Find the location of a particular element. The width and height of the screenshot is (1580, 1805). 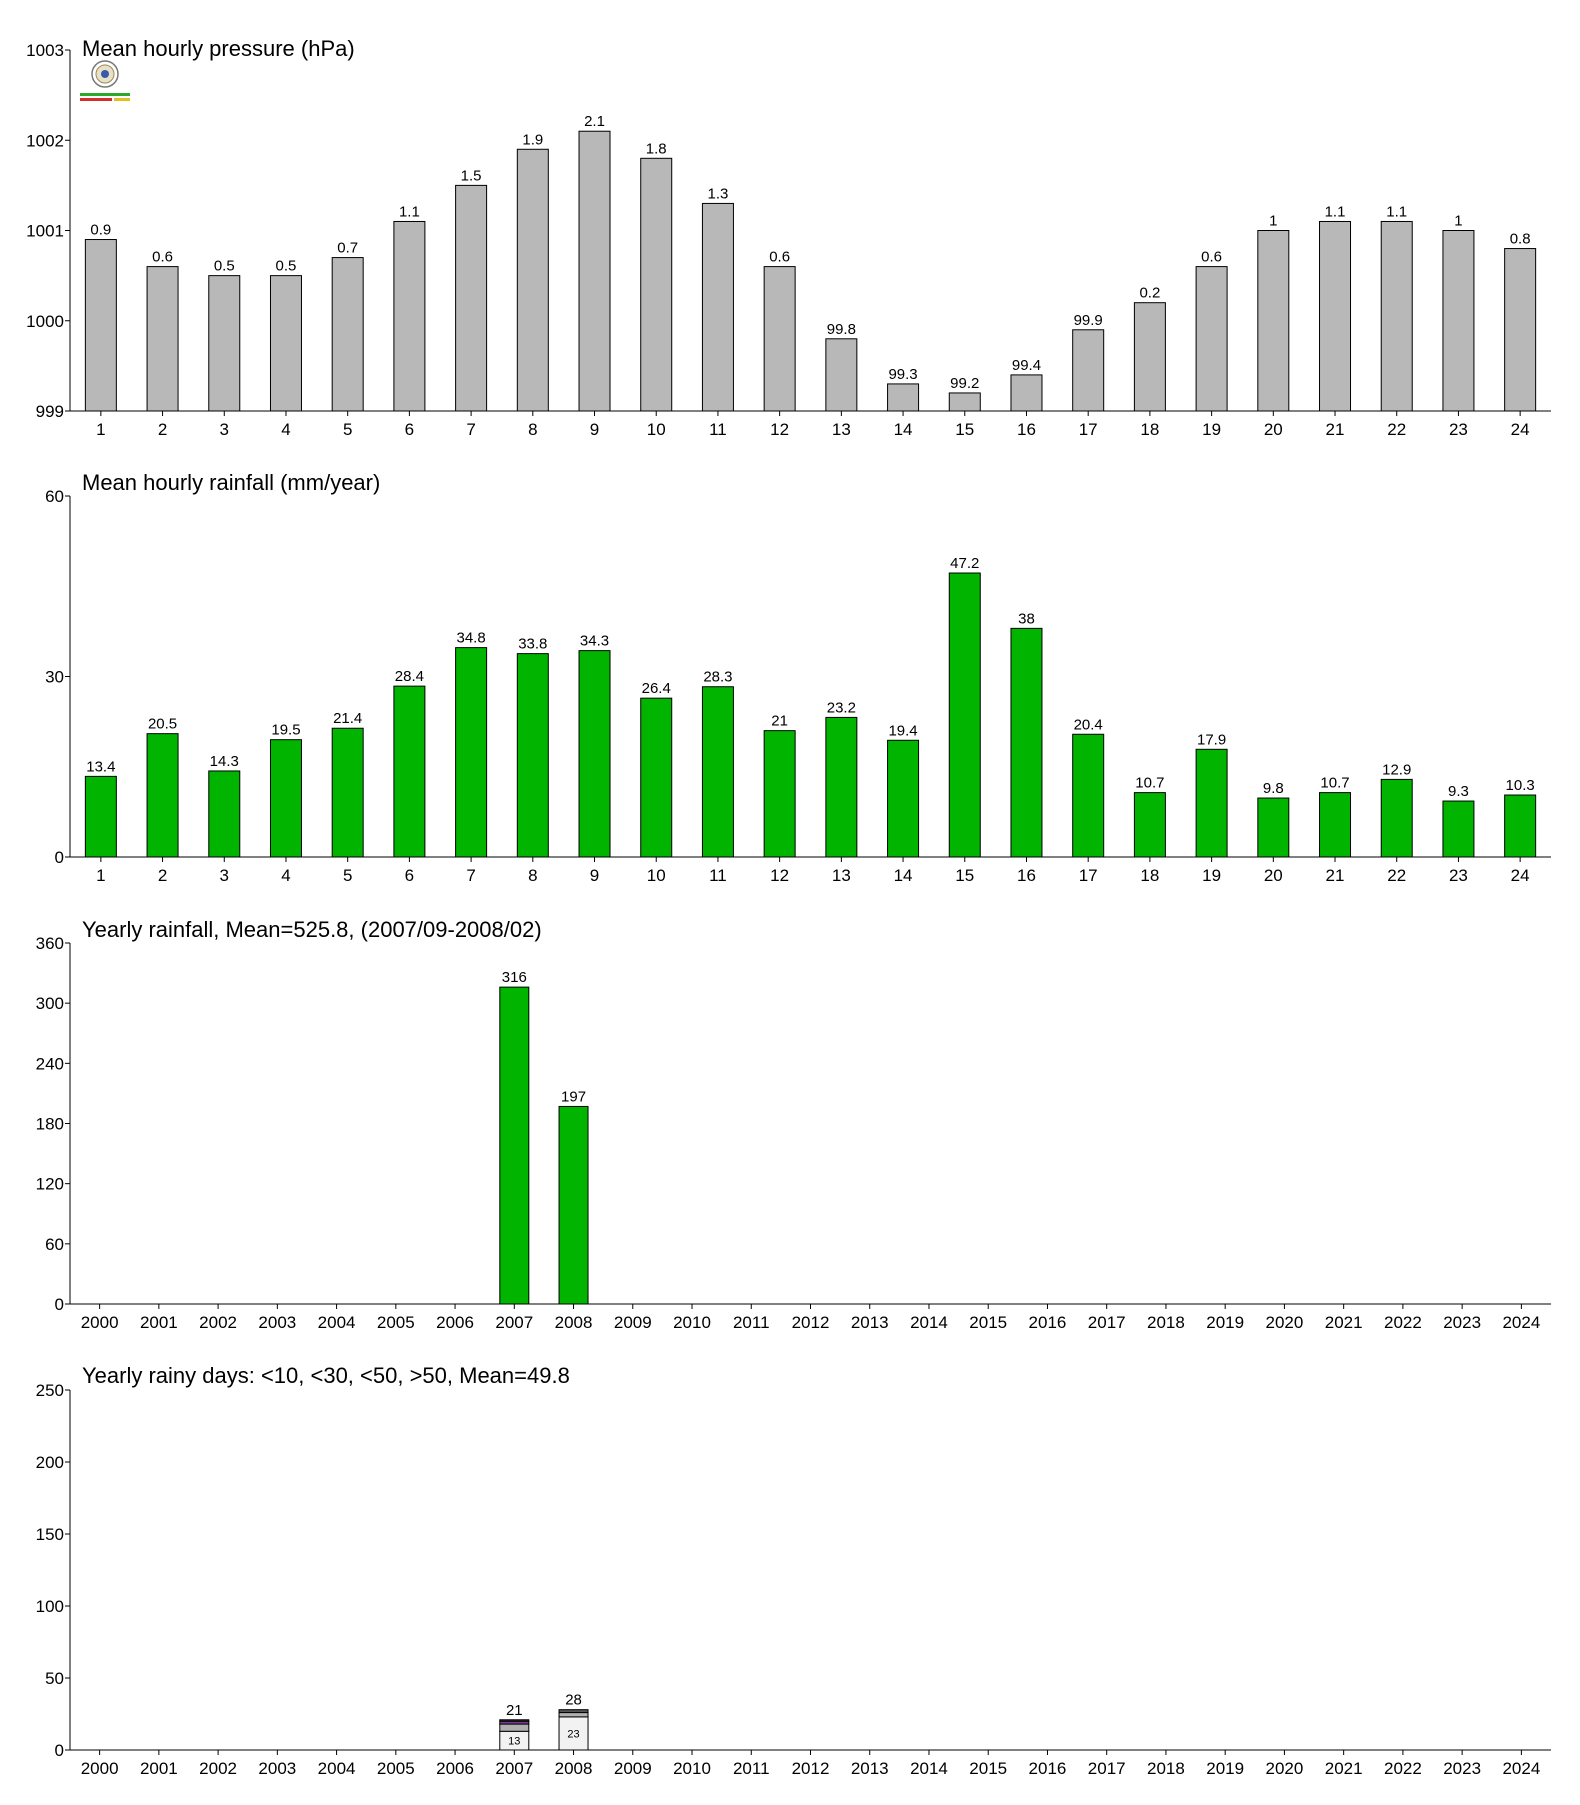

x-tick-label: 2024 is located at coordinates (1521, 1768).